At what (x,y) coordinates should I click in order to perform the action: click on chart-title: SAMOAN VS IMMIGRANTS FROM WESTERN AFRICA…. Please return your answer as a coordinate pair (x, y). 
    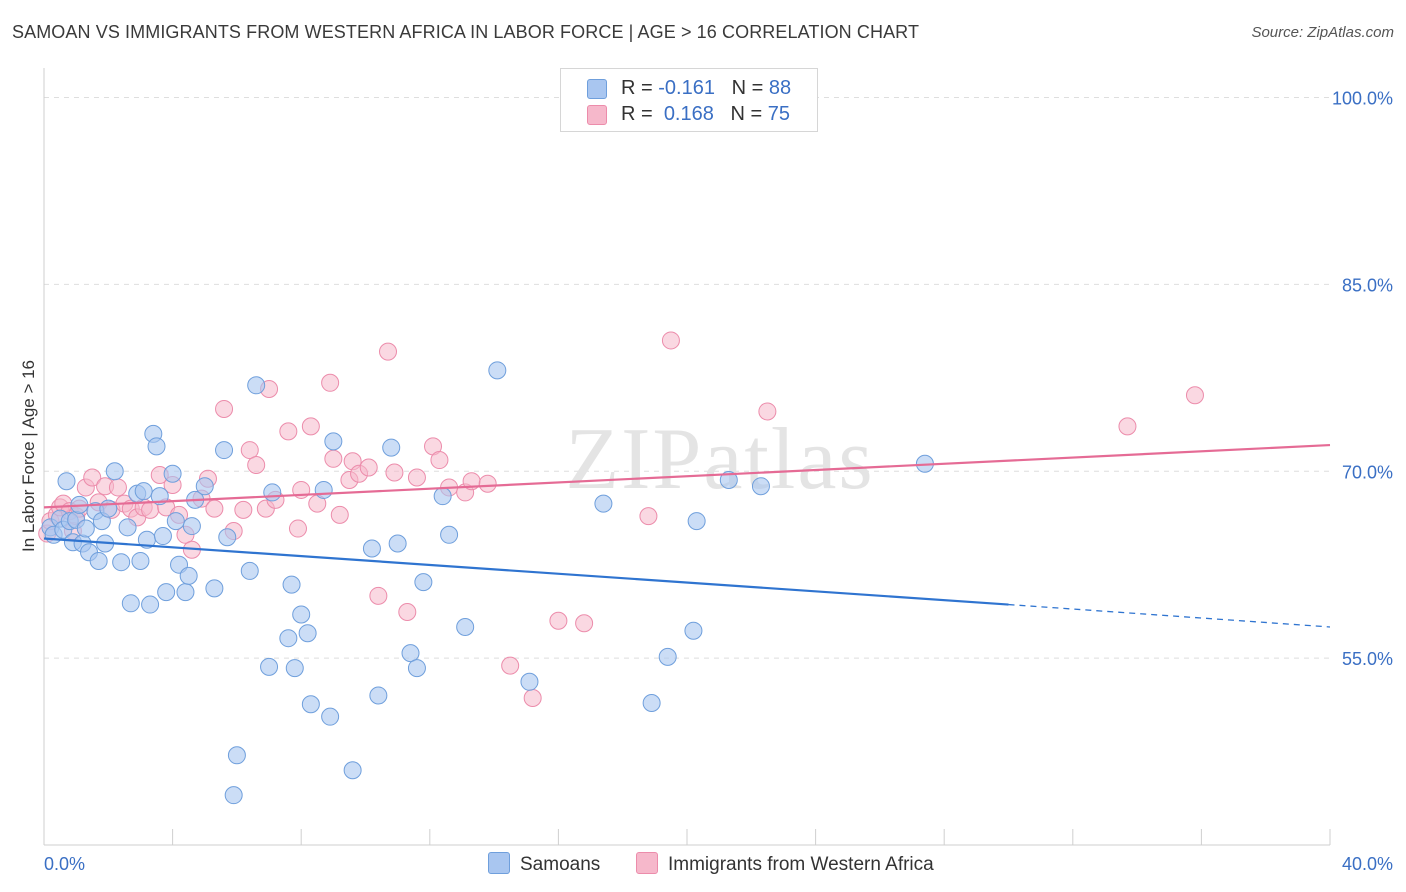
    Looking at the image, I should click on (466, 32).